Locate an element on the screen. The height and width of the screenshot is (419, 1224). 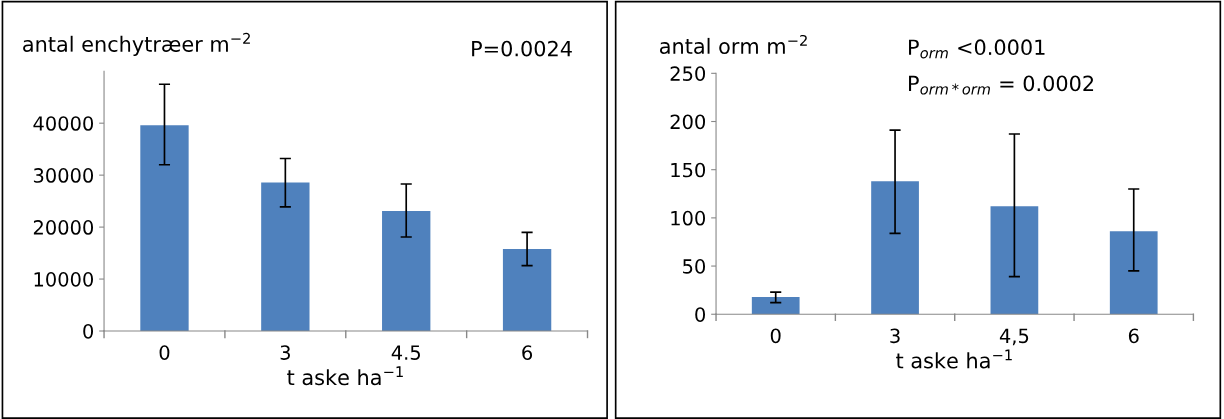
y-tick-label: 40000 is located at coordinates (63, 123).